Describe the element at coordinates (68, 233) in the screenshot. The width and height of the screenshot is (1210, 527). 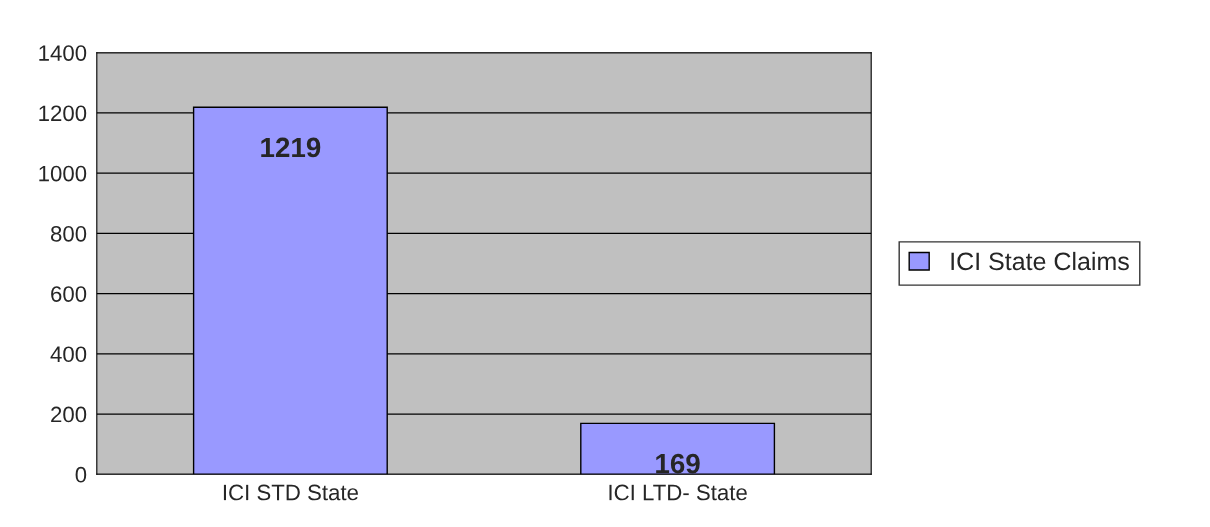
I see `y-tick-label: 800` at that location.